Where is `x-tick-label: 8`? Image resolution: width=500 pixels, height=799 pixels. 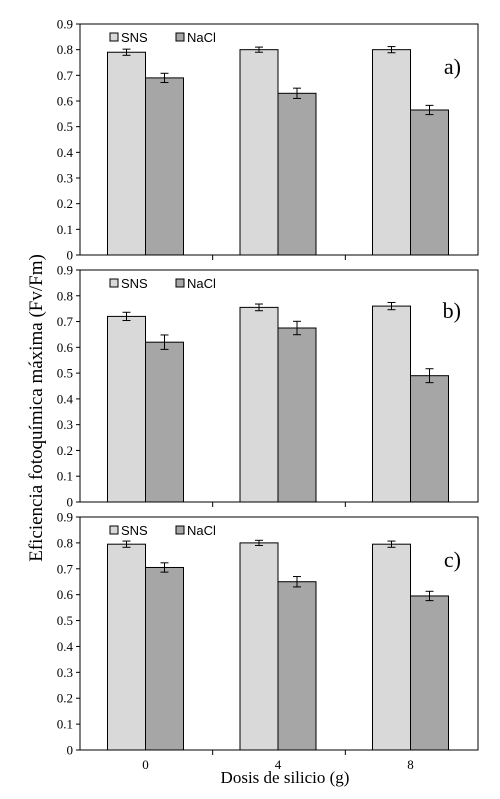
x-tick-label: 8 is located at coordinates (410, 764).